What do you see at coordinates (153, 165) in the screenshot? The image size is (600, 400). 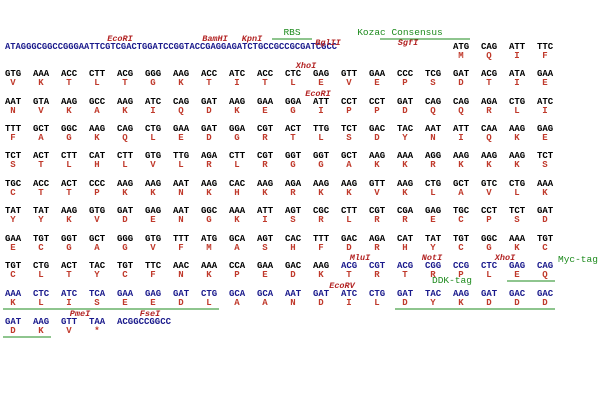 I see `amino-acid: V` at bounding box center [153, 165].